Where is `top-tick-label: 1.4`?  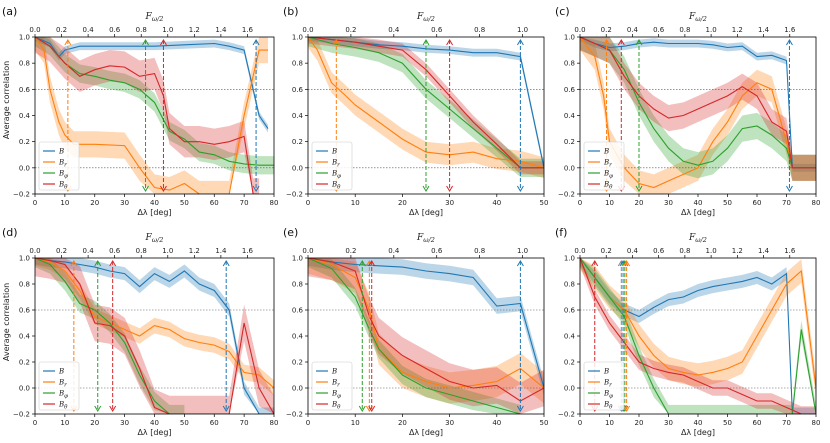 top-tick-label: 1.4 is located at coordinates (764, 251).